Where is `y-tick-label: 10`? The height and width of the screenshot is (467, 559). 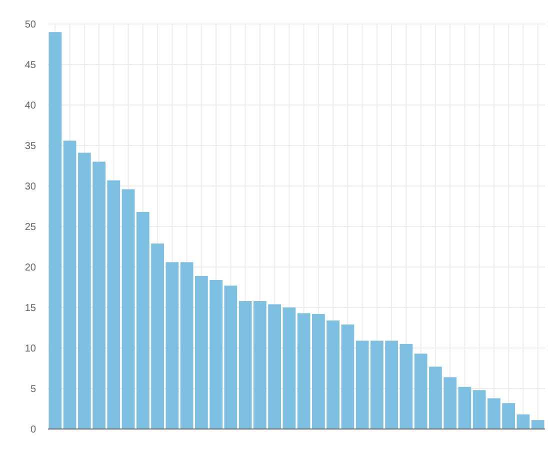 y-tick-label: 10 is located at coordinates (30, 349).